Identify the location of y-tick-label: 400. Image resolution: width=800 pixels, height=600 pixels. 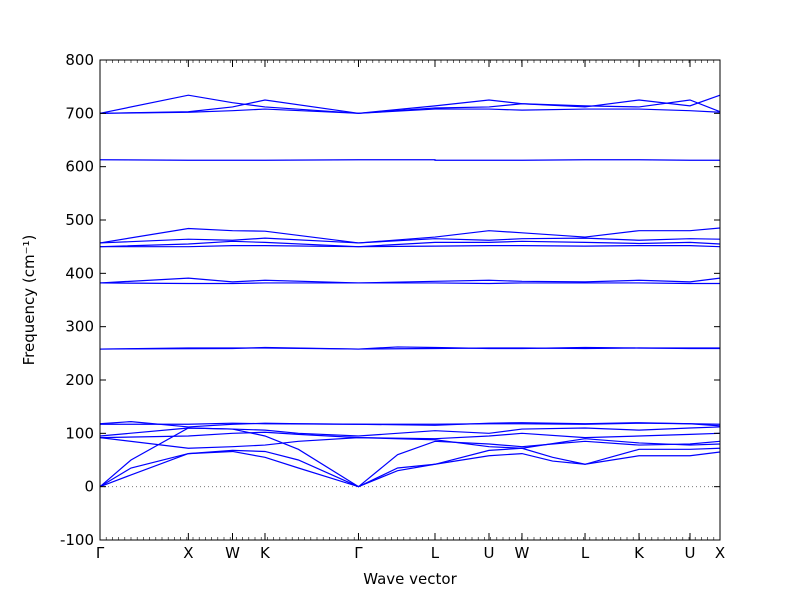
(79, 273).